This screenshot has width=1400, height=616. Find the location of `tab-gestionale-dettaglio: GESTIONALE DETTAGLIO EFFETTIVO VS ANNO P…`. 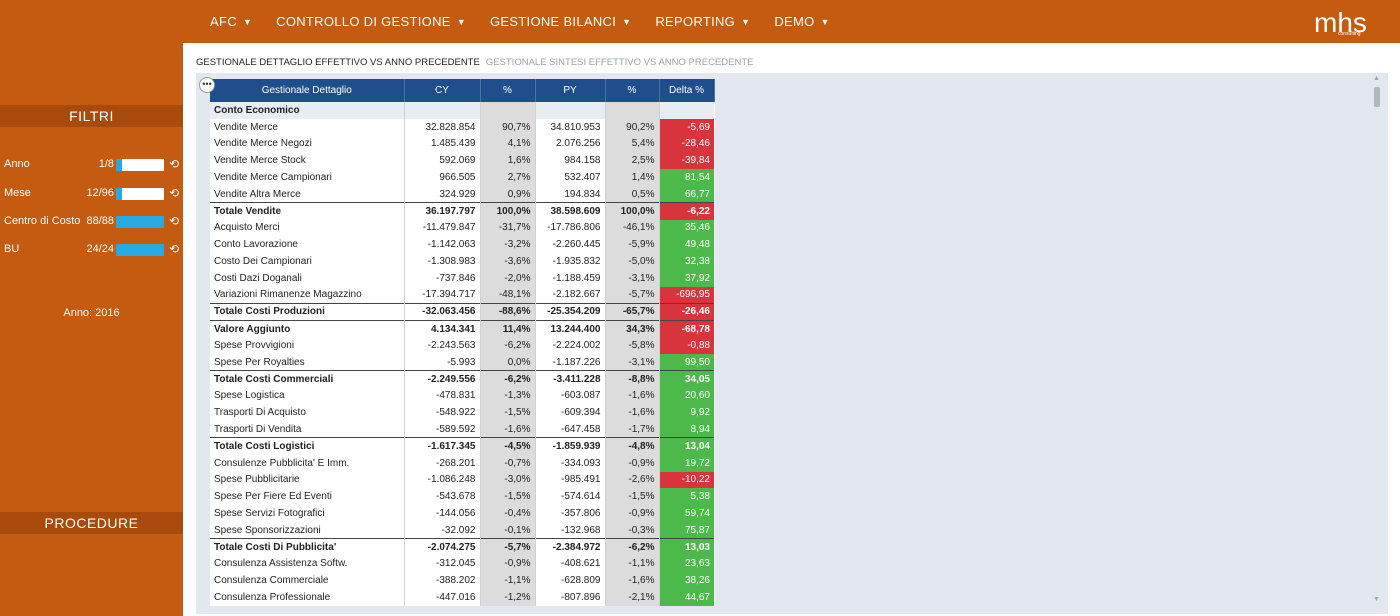

tab-gestionale-dettaglio: GESTIONALE DETTAGLIO EFFETTIVO VS ANNO P… is located at coordinates (338, 62).